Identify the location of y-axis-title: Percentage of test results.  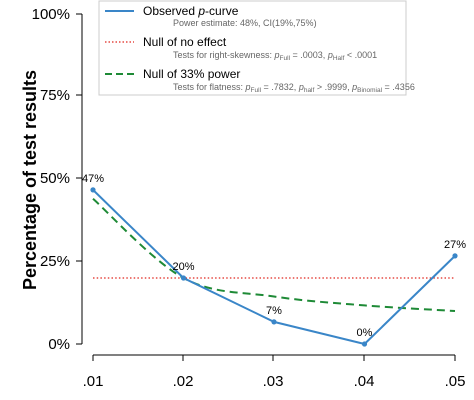
(30, 180).